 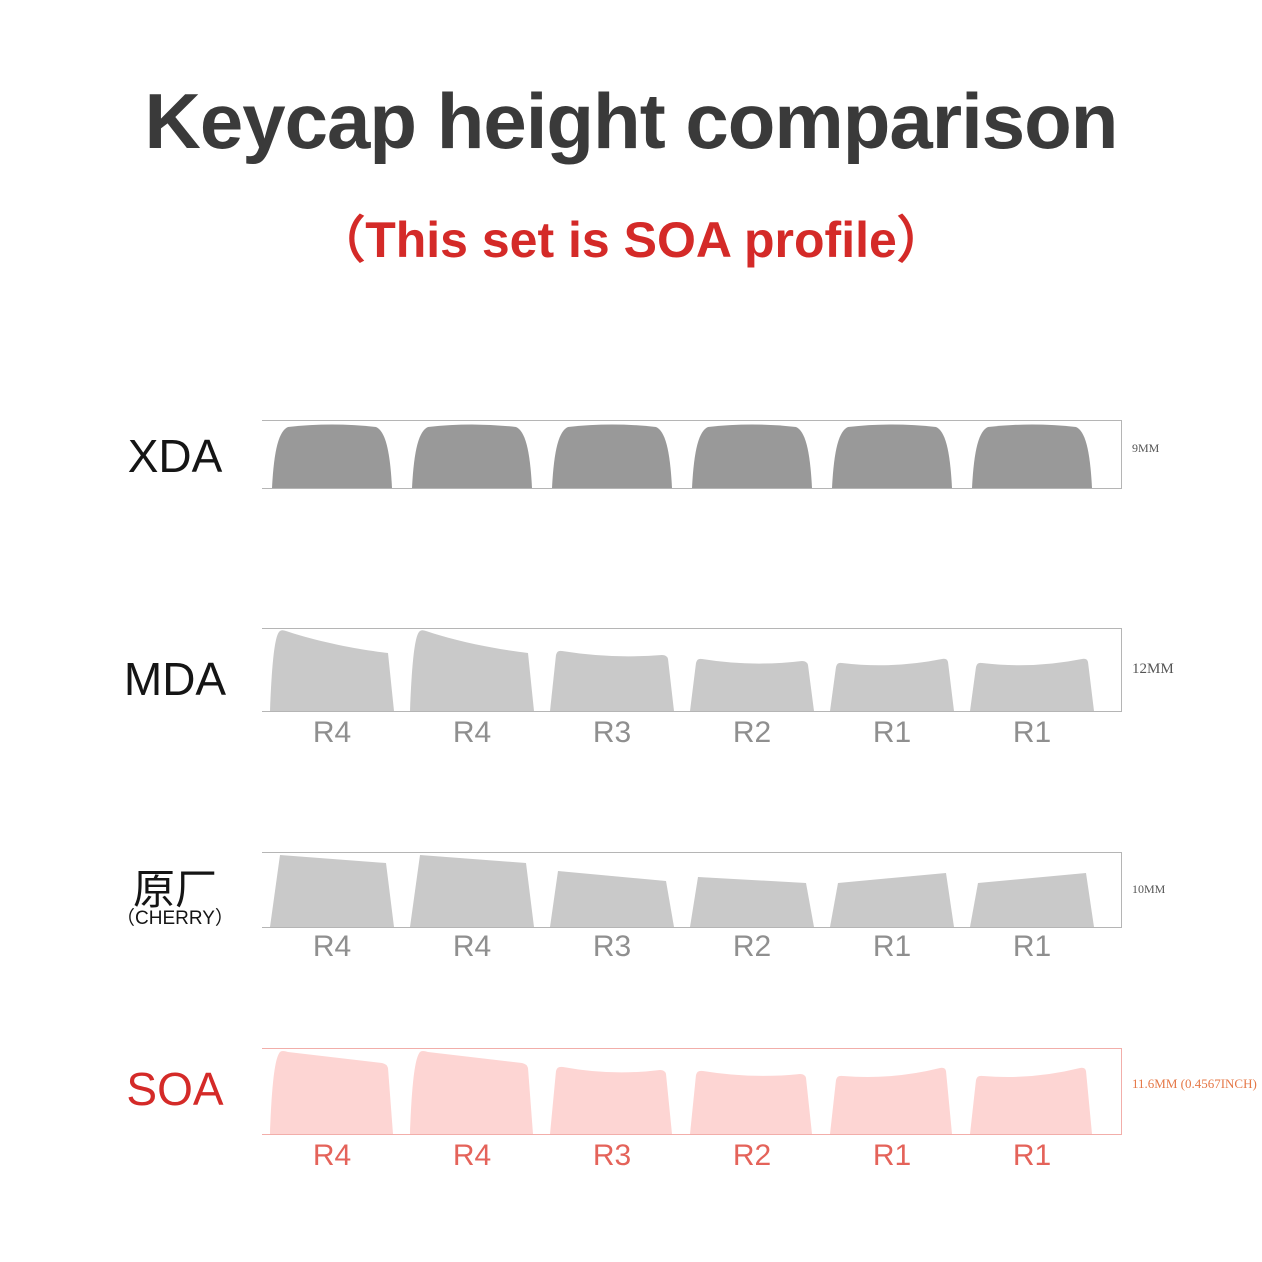 I want to click on row-labels-cherry: R4 R4 R3 R2 R1 R1, so click(x=682, y=947).